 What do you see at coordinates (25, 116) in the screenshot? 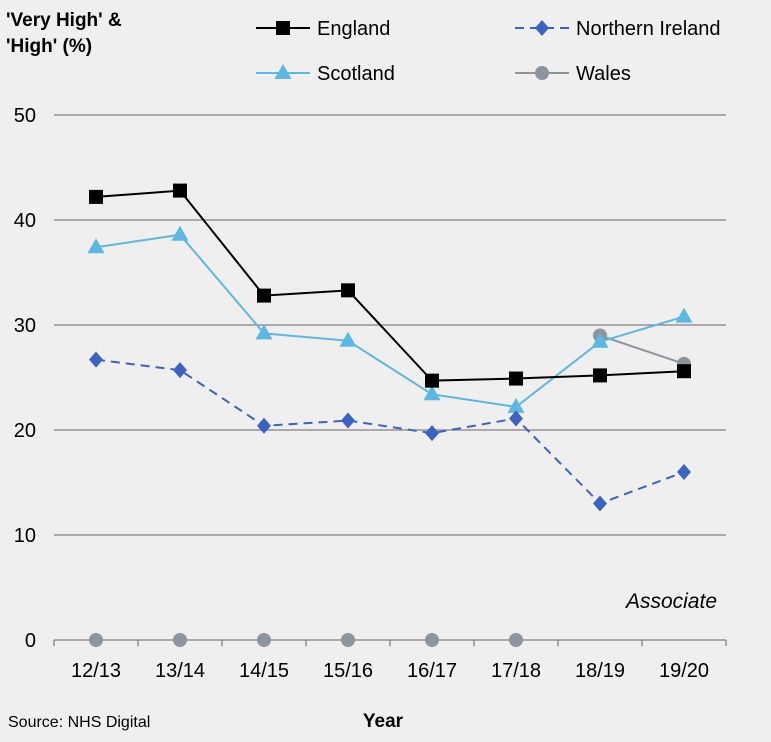
I see `y-tick-label: 50` at bounding box center [25, 116].